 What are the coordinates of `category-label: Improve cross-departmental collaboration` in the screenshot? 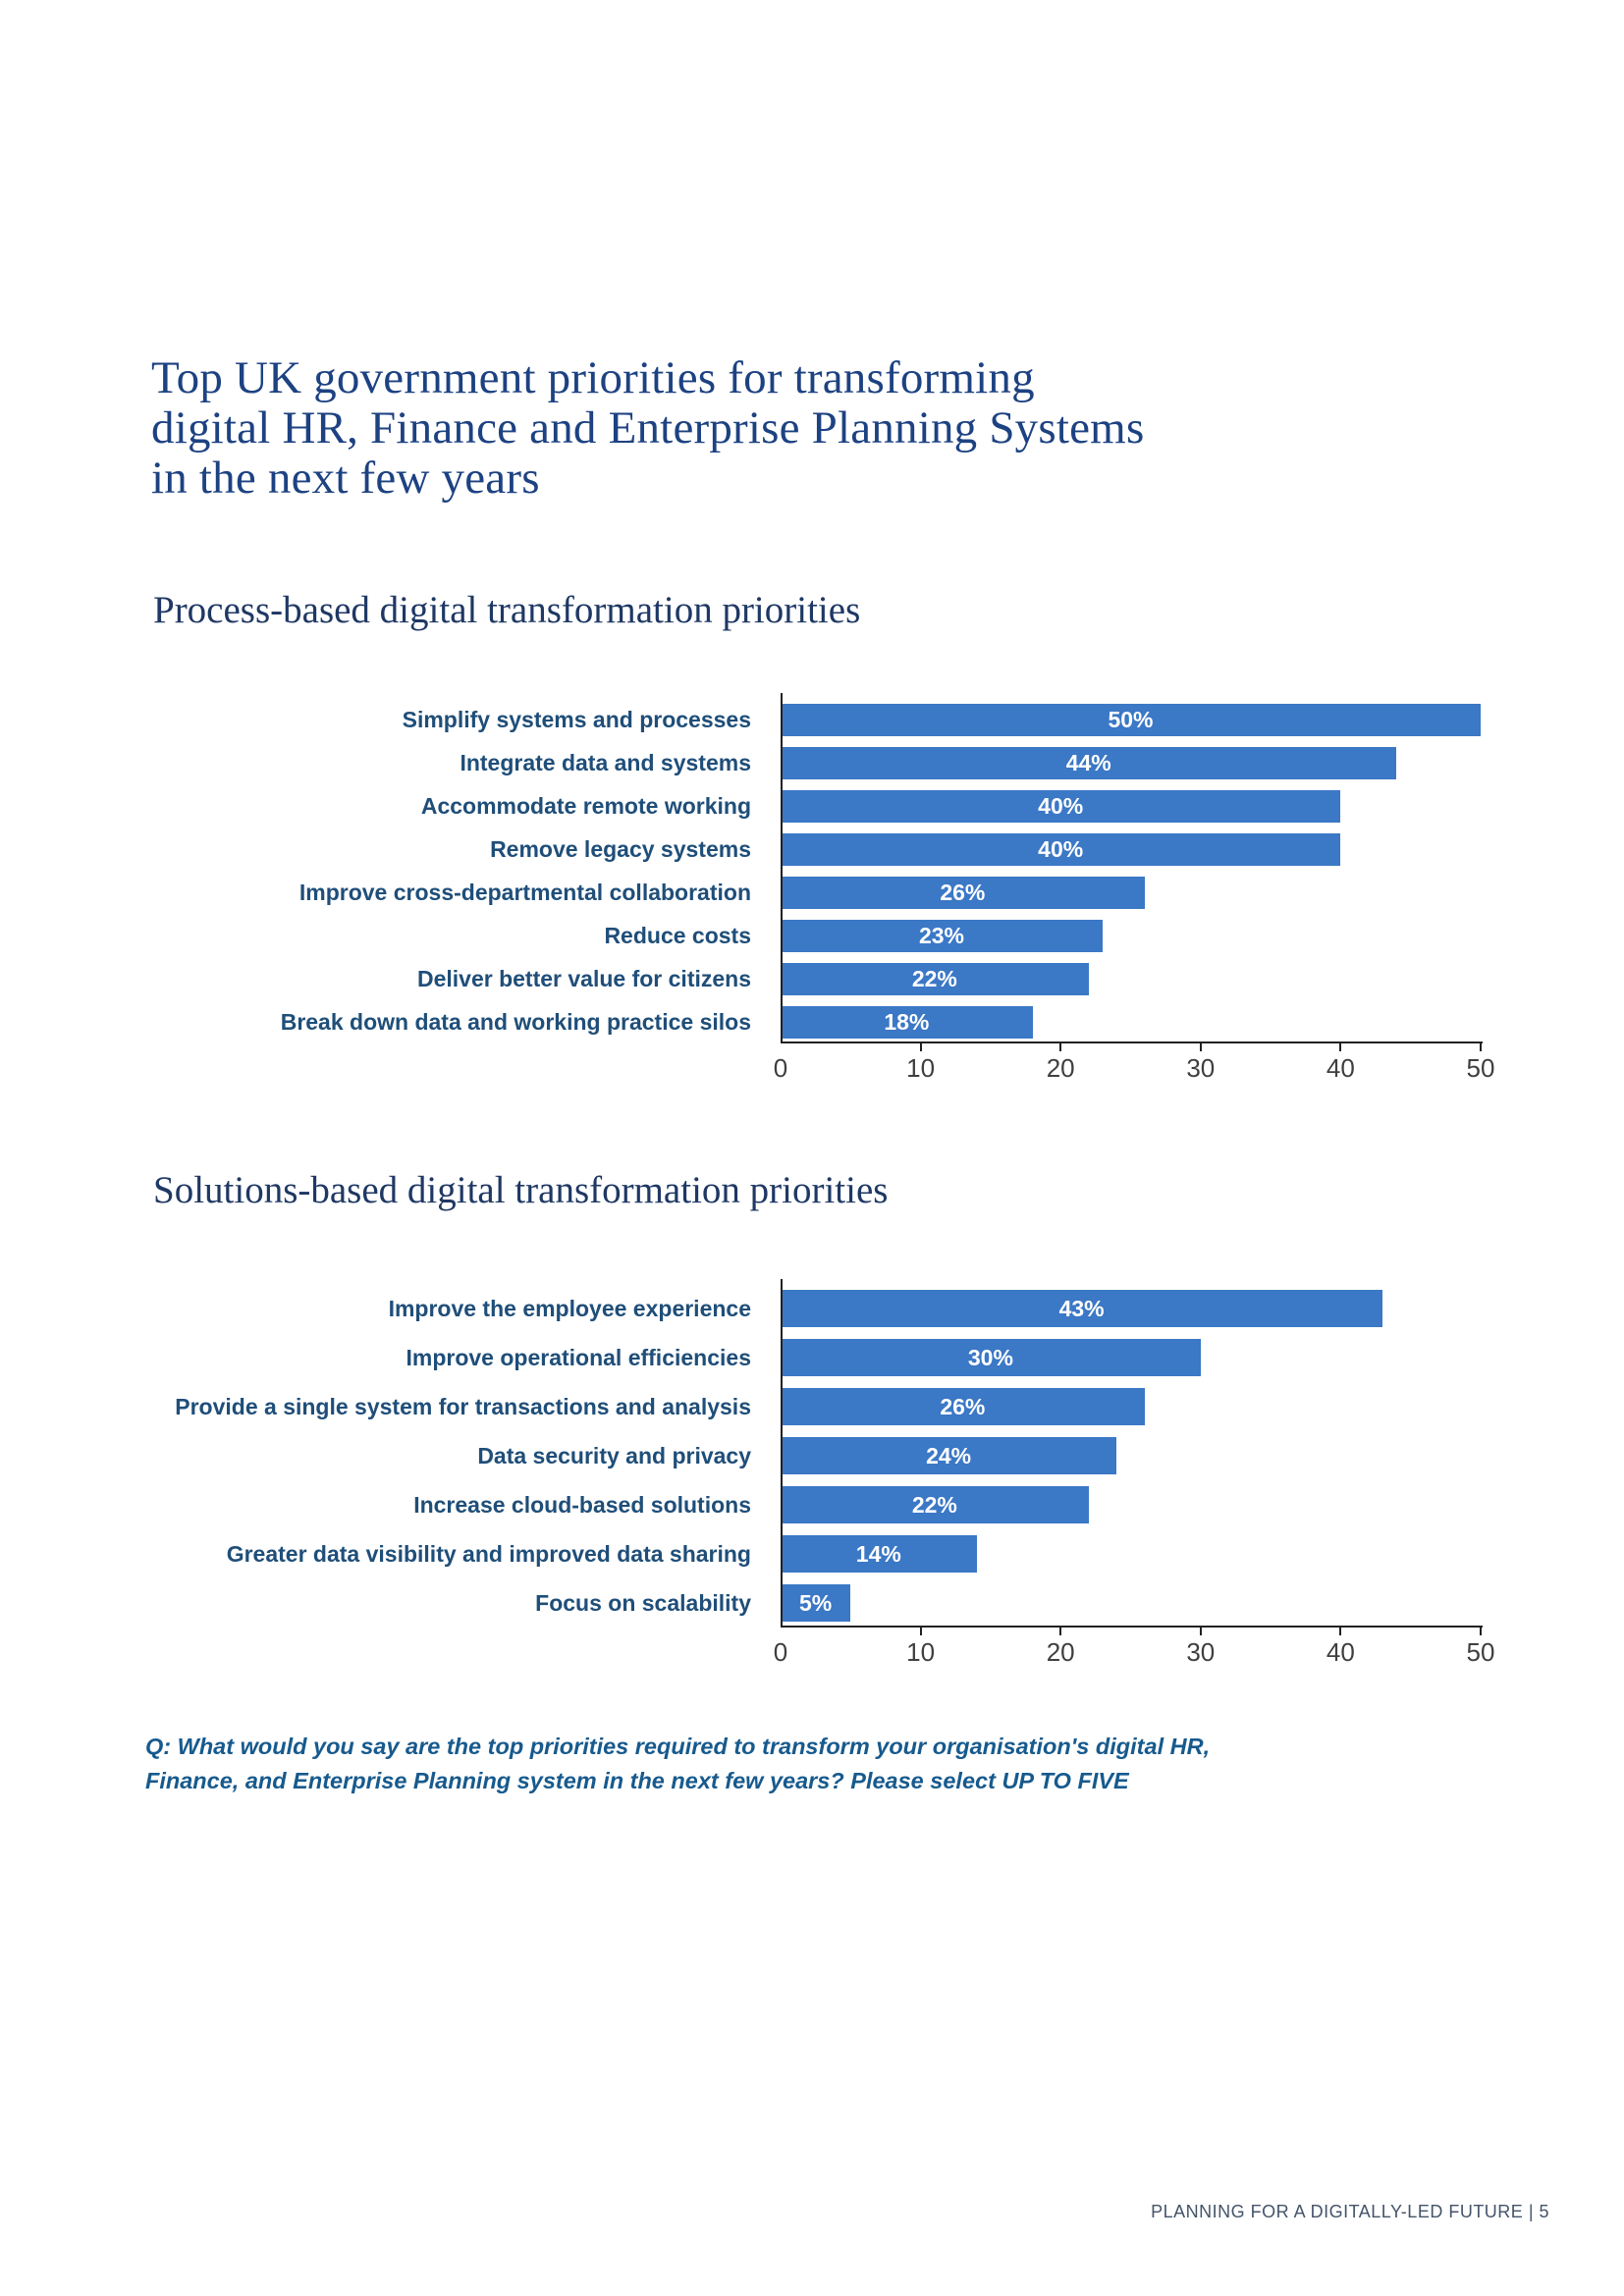 It's located at (524, 892).